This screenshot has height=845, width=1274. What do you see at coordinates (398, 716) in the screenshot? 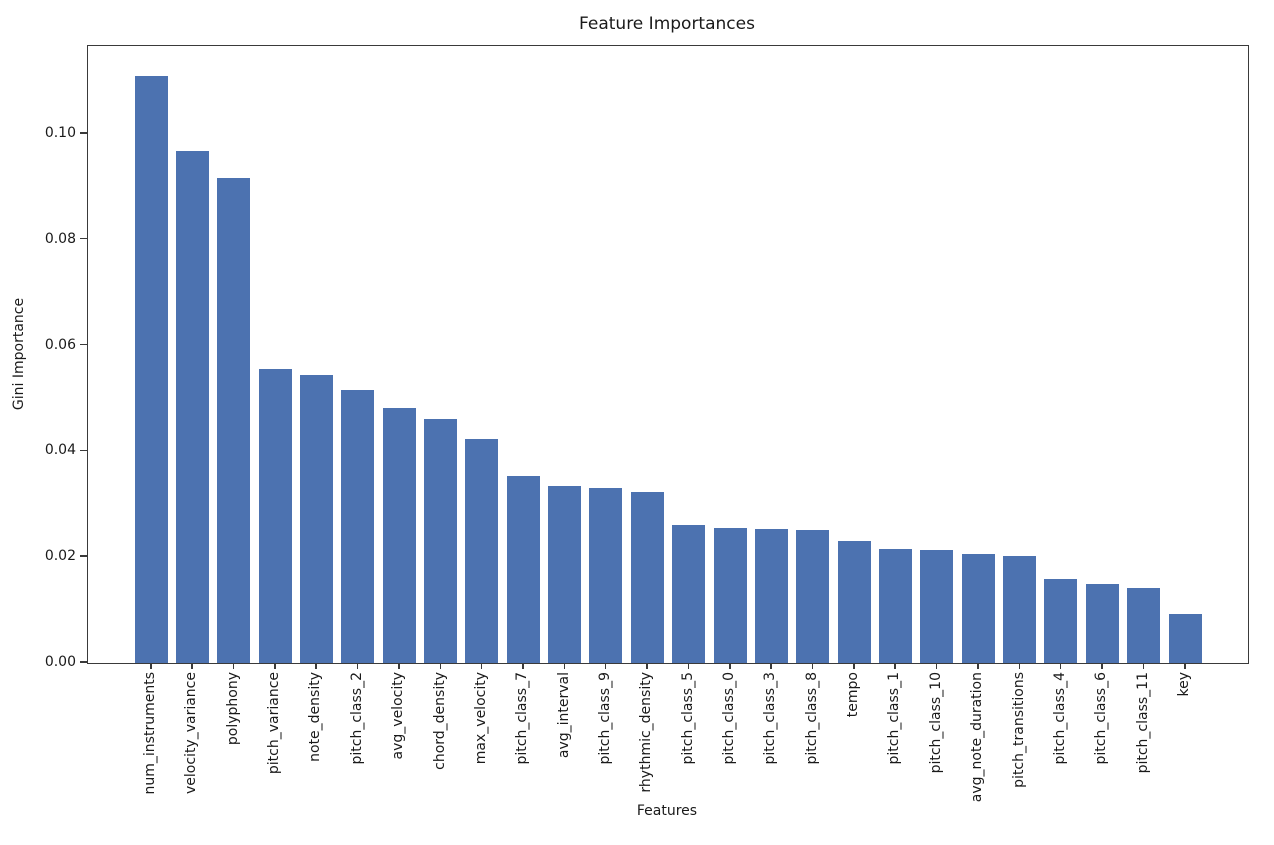
I see `x-tick-label-avg_velocity: avg_velocity` at bounding box center [398, 716].